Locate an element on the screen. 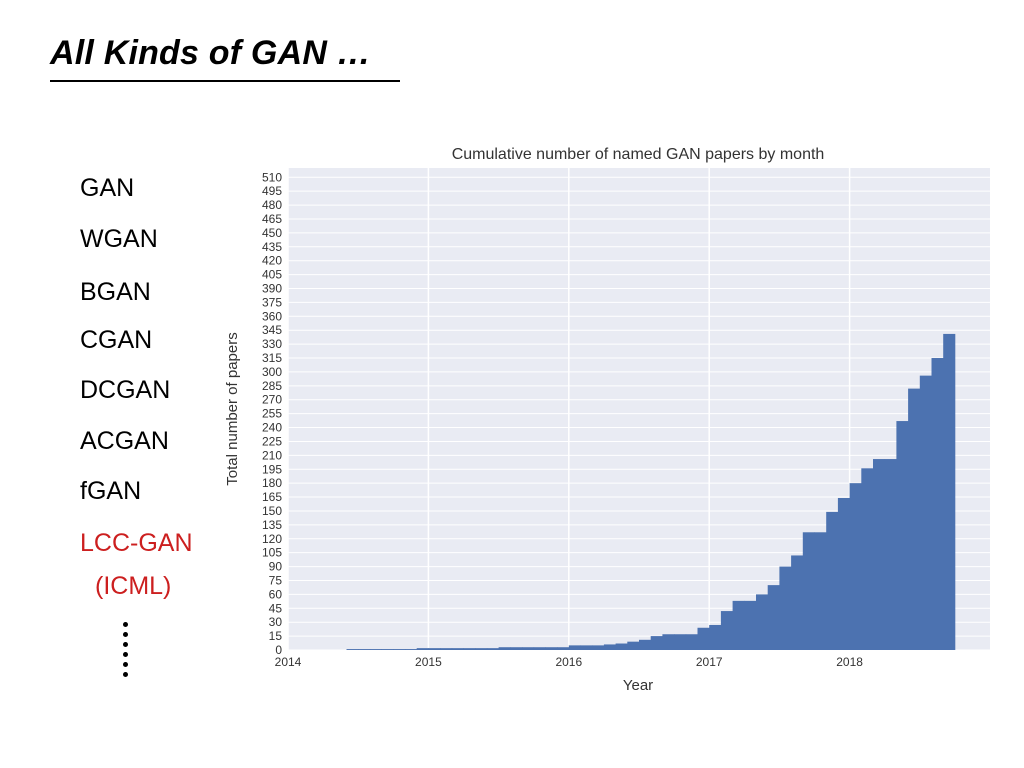  y-tick-label: 0 is located at coordinates (278, 650).